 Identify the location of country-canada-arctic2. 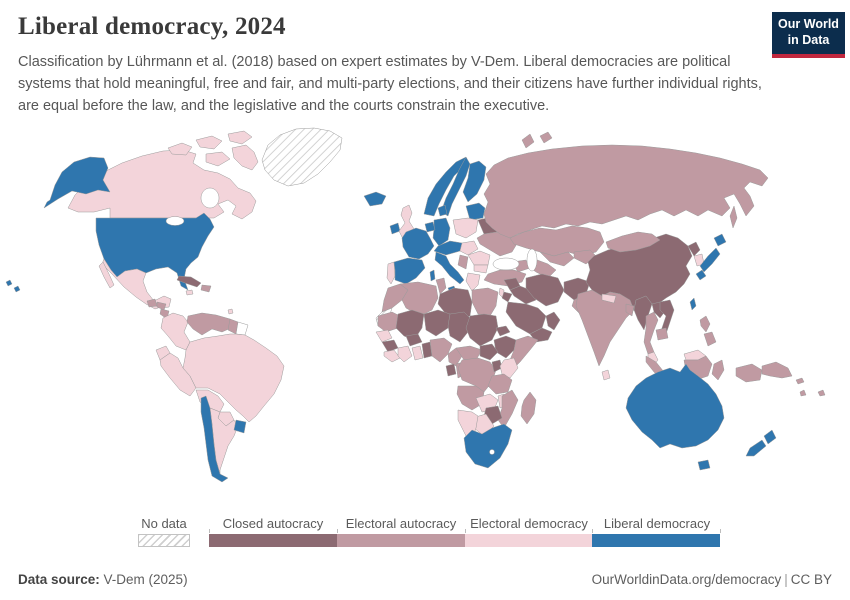
(209, 142).